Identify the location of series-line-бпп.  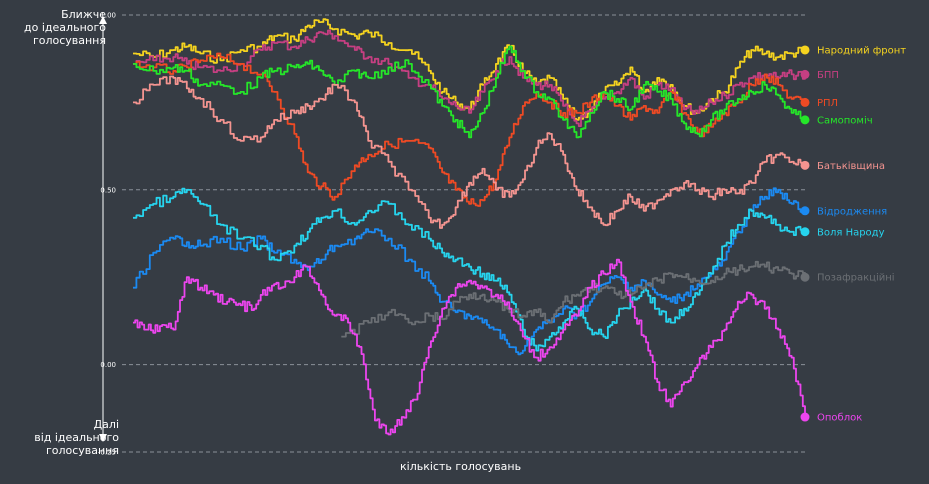
(469, 78).